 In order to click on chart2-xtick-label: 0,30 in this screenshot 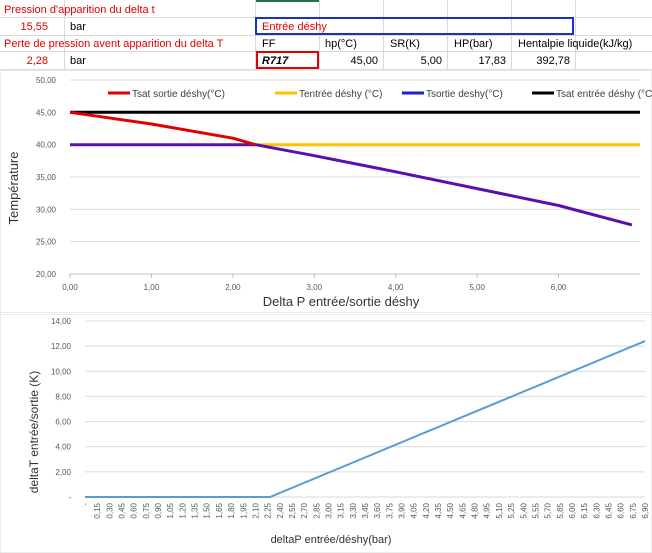, I will do `click(109, 510)`.